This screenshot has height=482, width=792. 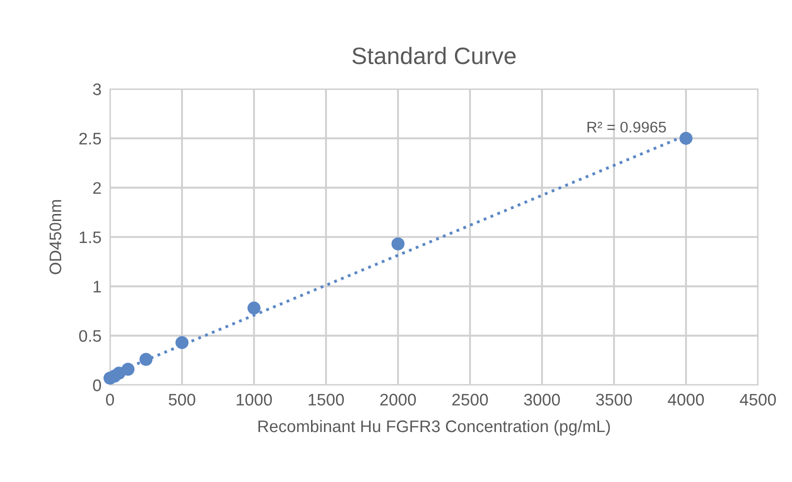 What do you see at coordinates (758, 400) in the screenshot?
I see `x-tick-label: 4500` at bounding box center [758, 400].